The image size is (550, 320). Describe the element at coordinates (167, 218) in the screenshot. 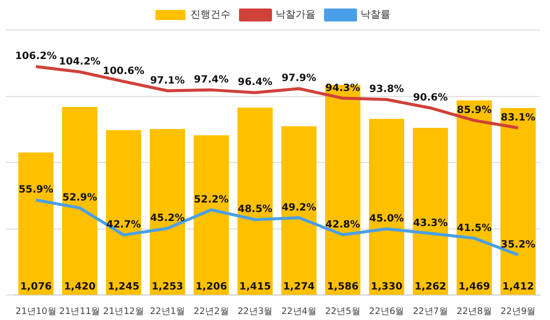

I see `data-label: 45.2%` at that location.